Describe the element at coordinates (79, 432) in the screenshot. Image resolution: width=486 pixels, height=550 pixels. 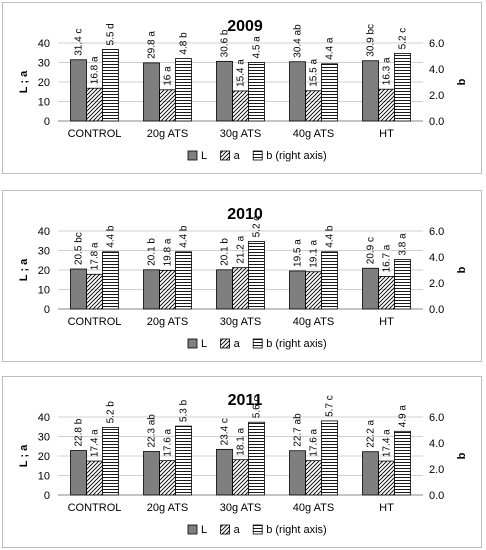
I see `data-label: 22.8 b` at that location.